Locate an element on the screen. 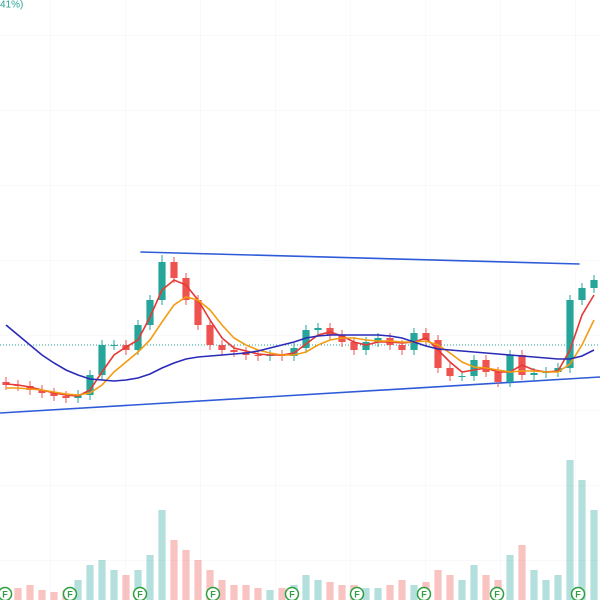 The image size is (600, 600). moving-average is located at coordinates (300, 353).